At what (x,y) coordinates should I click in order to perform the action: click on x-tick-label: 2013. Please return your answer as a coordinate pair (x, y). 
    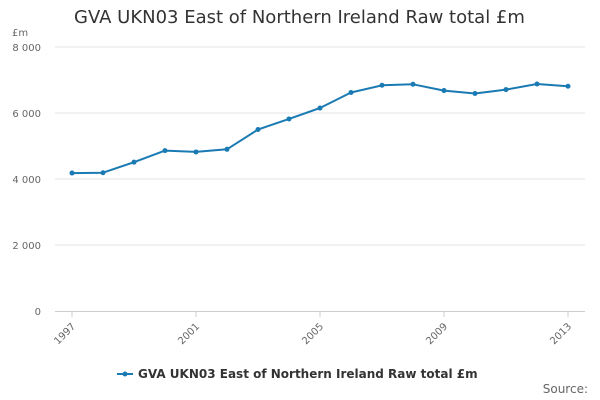
    Looking at the image, I should click on (561, 334).